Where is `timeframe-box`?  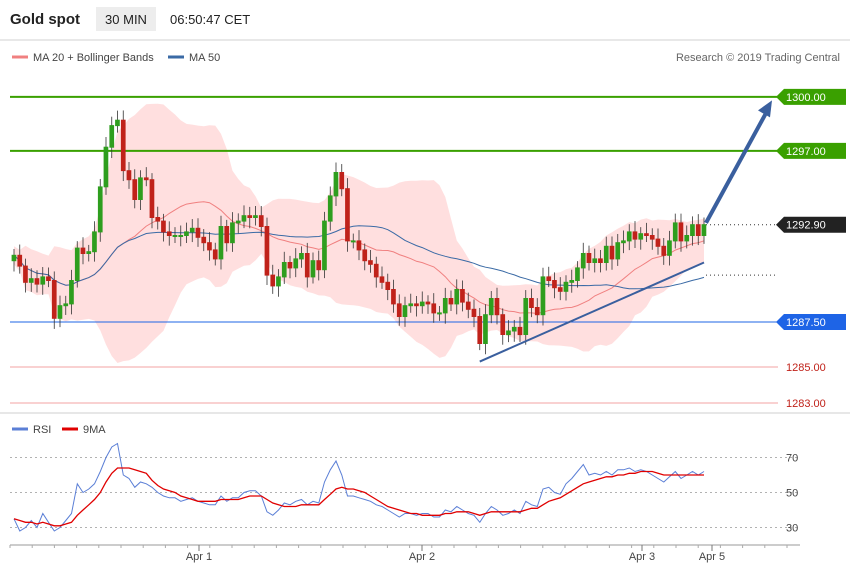 timeframe-box is located at coordinates (126, 19).